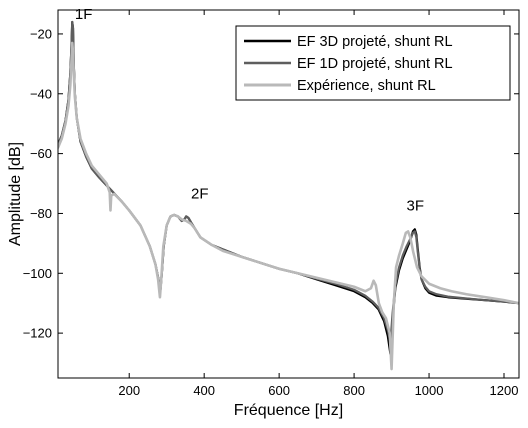 The image size is (528, 428). What do you see at coordinates (354, 390) in the screenshot?
I see `x-tick-label: 800` at bounding box center [354, 390].